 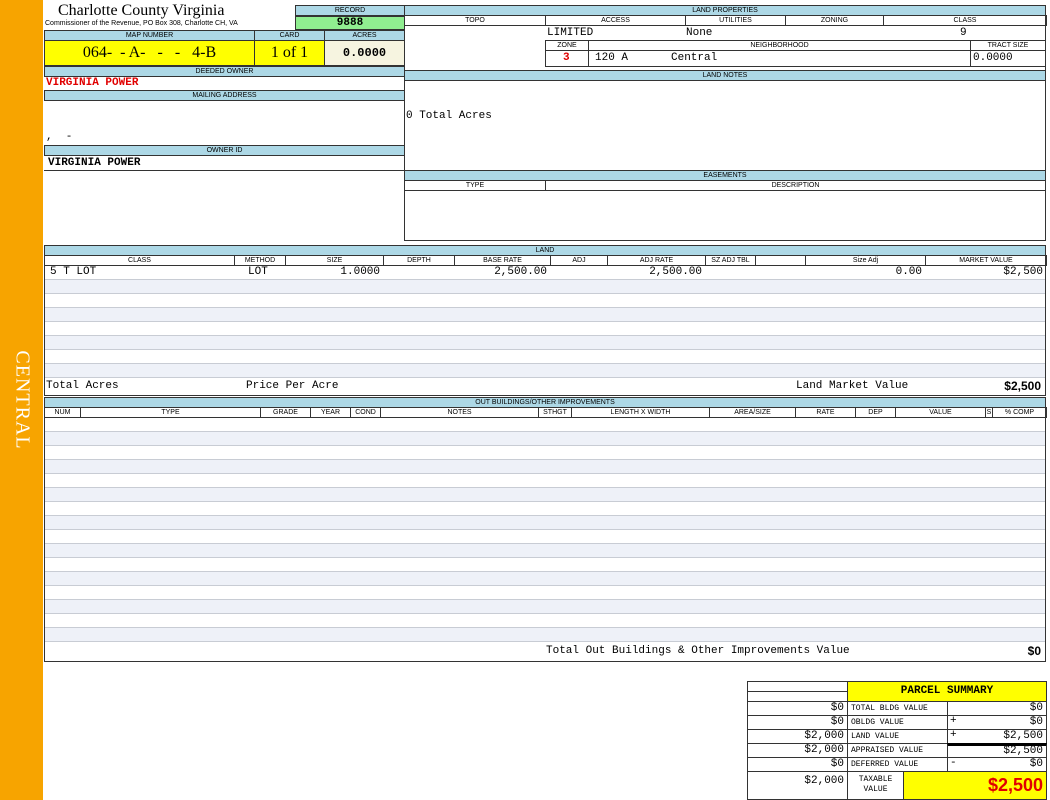 I want to click on land-properties-col-utilities: UTILITIES, so click(x=735, y=20).